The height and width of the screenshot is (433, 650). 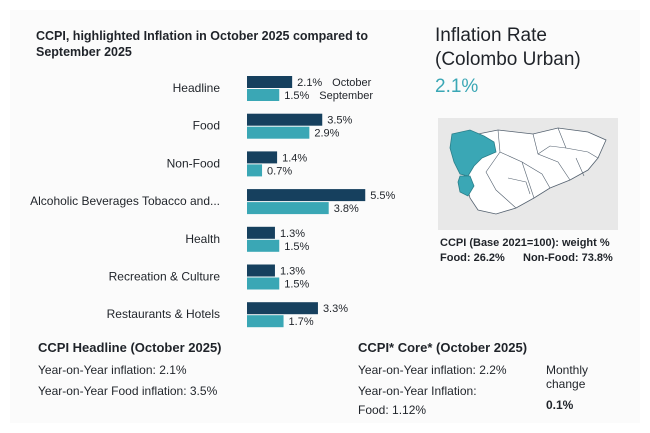 I want to click on core-yoy-food-line1: Year-on-Year Inflation:, so click(x=417, y=391).